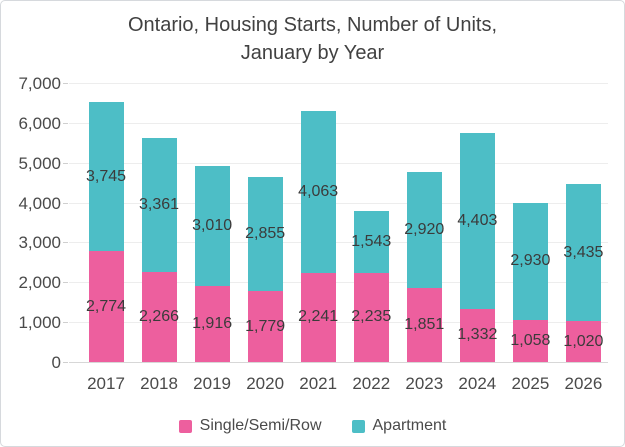 This screenshot has height=447, width=625. Describe the element at coordinates (39, 243) in the screenshot. I see `y-axis-label: 3,000` at that location.